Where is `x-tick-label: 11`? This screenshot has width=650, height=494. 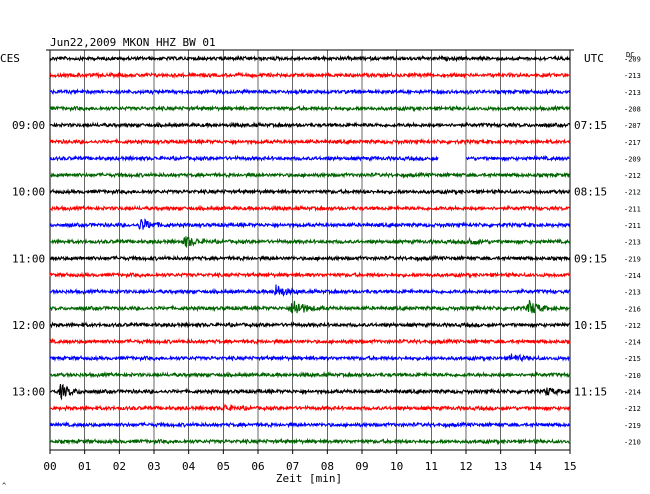
x-tick-label: 11 is located at coordinates (431, 466).